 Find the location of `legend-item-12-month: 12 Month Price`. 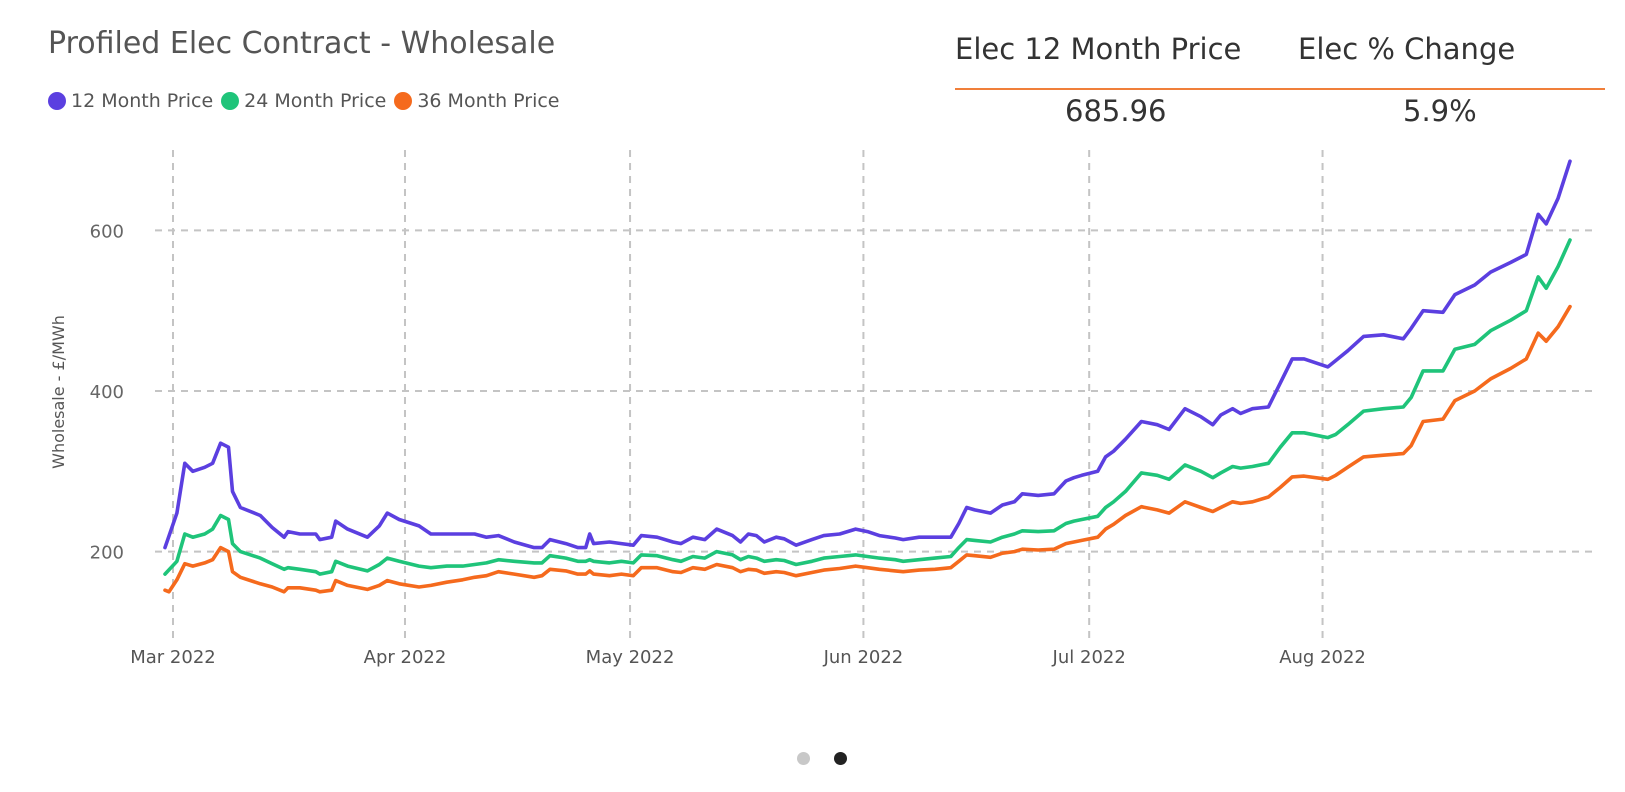

legend-item-12-month: 12 Month Price is located at coordinates (130, 101).